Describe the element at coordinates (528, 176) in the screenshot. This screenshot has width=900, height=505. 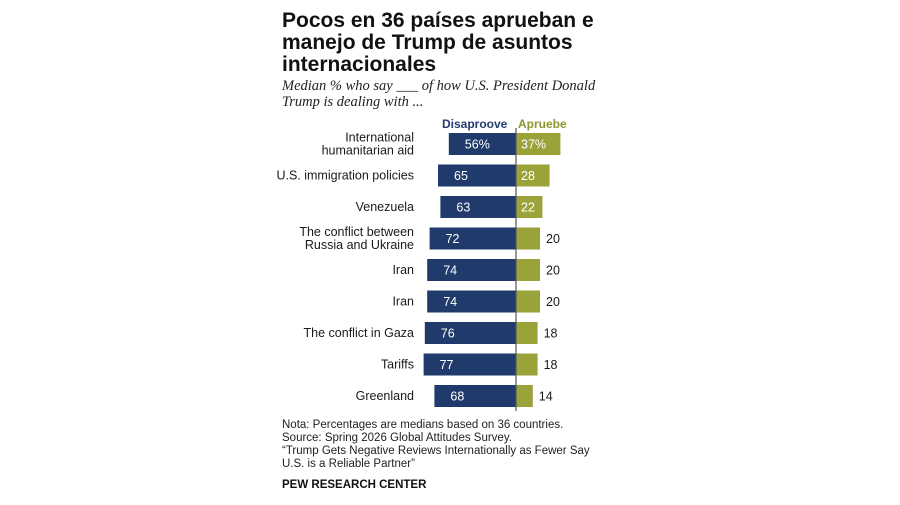
I see `data-label-approve: 28` at that location.